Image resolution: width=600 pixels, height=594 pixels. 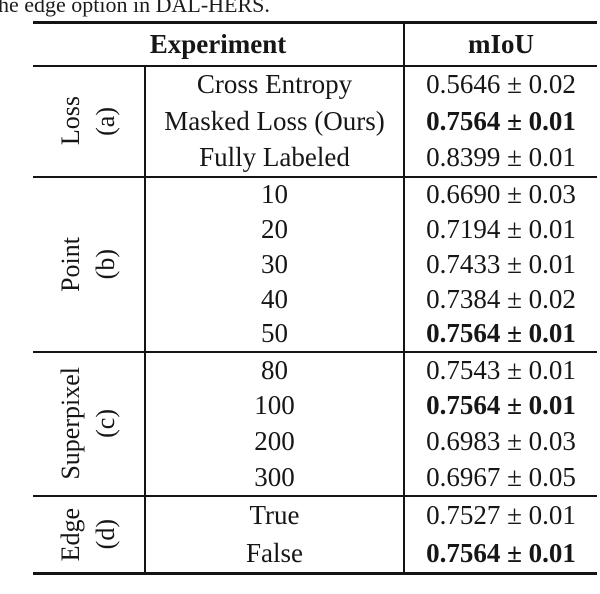 I want to click on experiment-cell: 100, so click(x=274, y=405).